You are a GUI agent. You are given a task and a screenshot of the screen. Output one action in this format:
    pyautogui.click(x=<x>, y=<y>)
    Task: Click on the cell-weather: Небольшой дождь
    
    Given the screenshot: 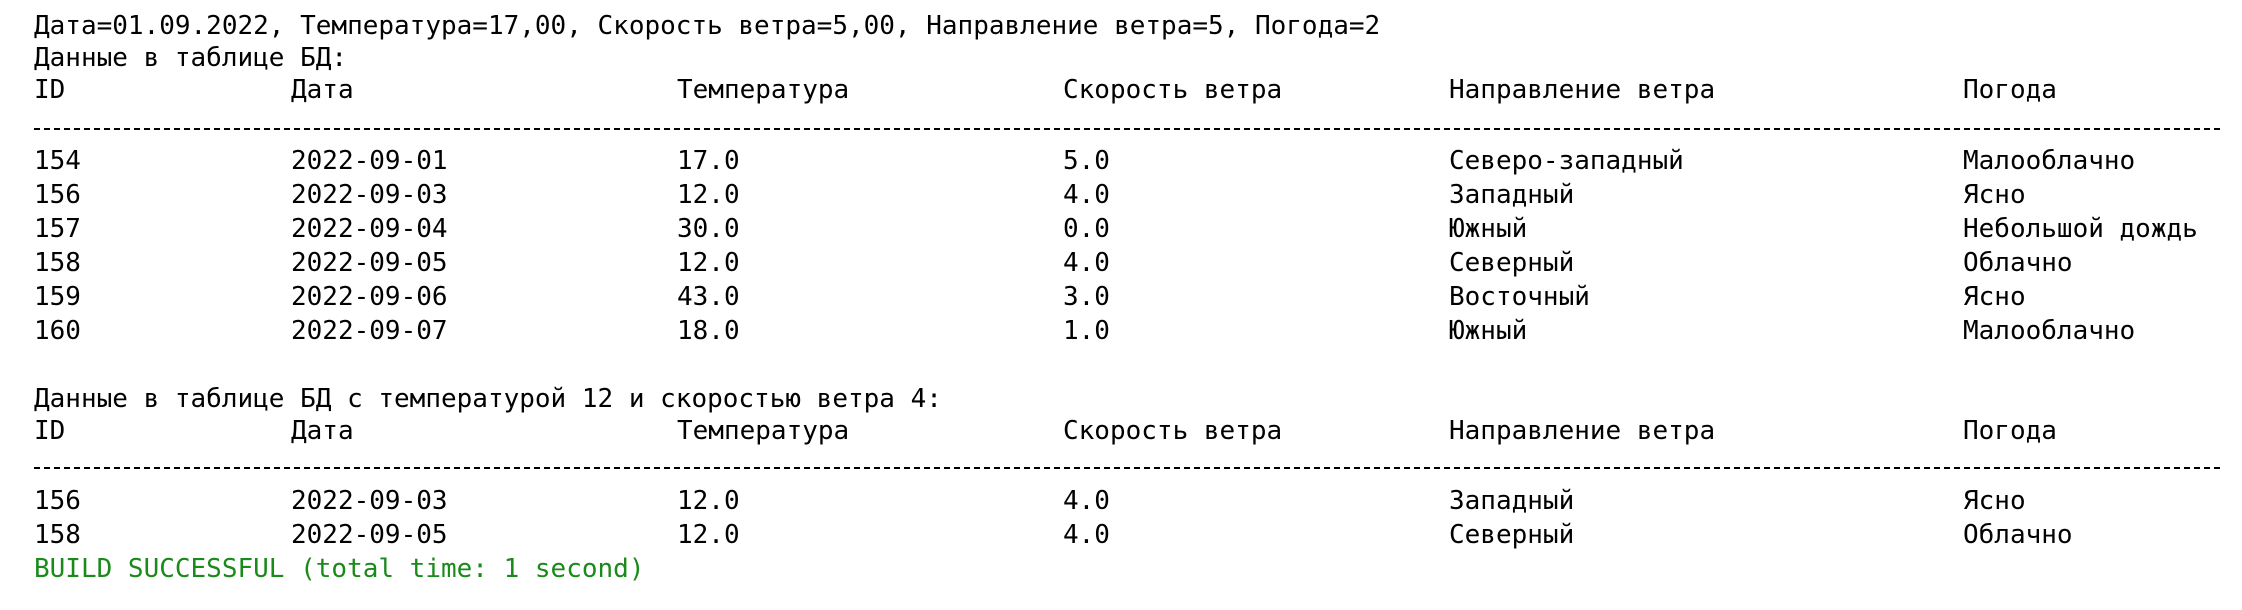 What is the action you would take?
    pyautogui.click(x=2080, y=229)
    